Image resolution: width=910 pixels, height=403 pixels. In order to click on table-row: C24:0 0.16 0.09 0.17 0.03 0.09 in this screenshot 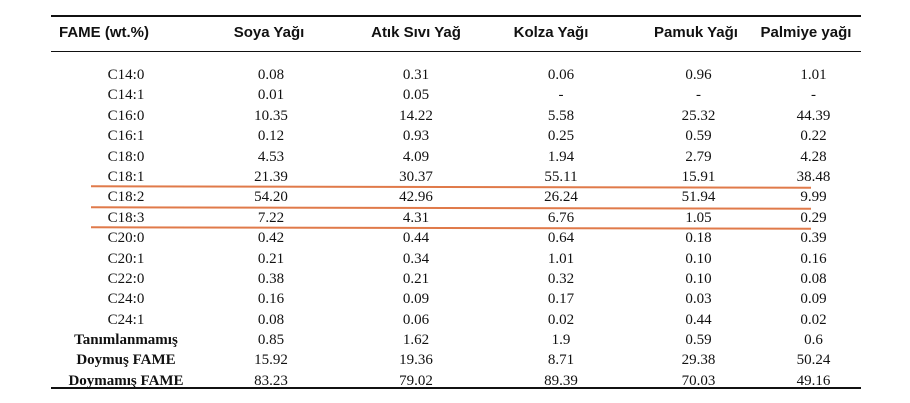, I will do `click(456, 299)`.